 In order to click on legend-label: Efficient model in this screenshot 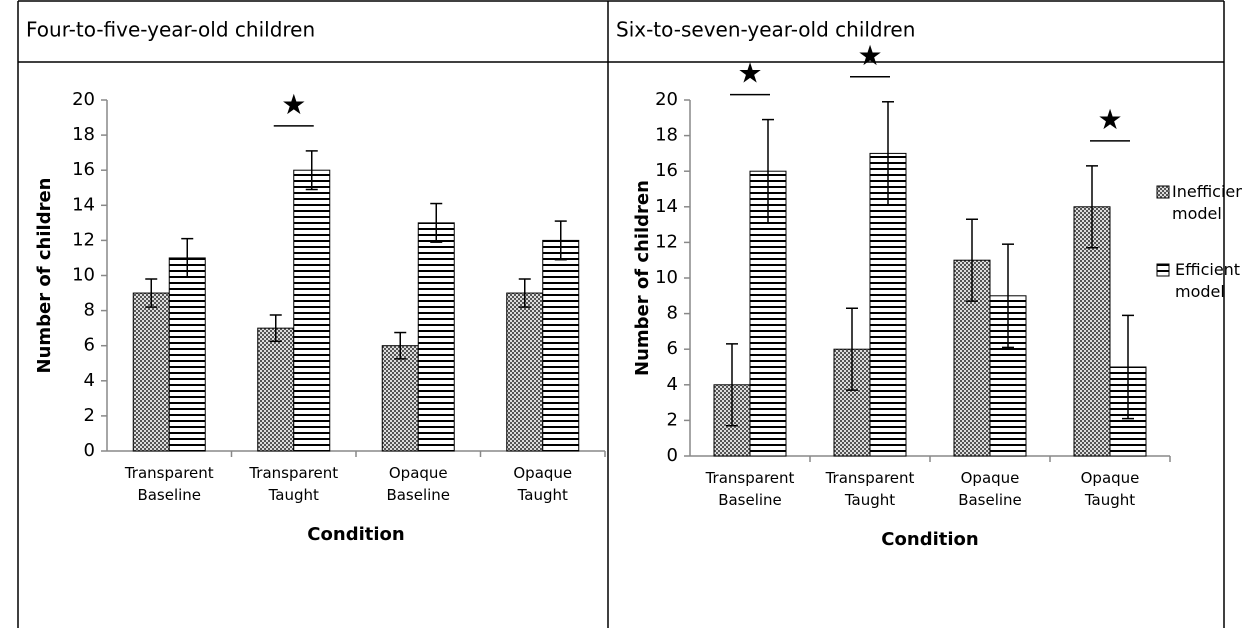, I will do `click(1207, 280)`.